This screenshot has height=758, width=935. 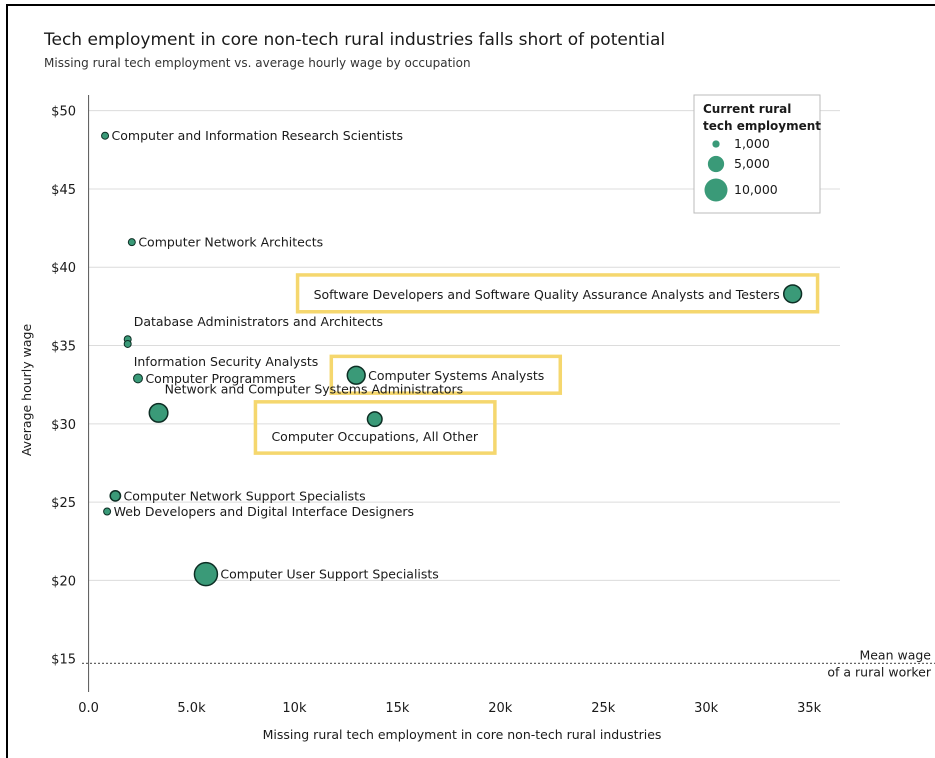 What do you see at coordinates (63, 425) in the screenshot?
I see `y-tick-label: $30` at bounding box center [63, 425].